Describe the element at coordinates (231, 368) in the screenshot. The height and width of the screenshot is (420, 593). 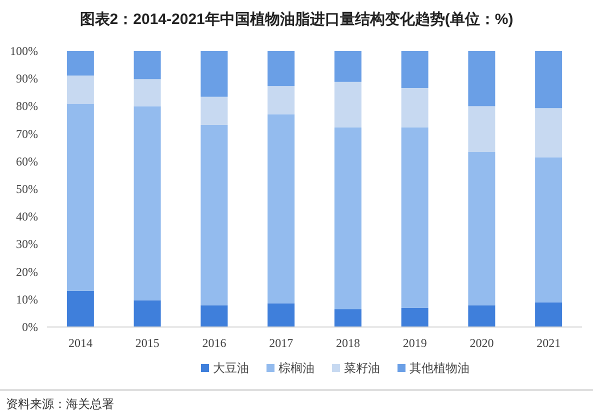
I see `legend-label: 大豆油` at that location.